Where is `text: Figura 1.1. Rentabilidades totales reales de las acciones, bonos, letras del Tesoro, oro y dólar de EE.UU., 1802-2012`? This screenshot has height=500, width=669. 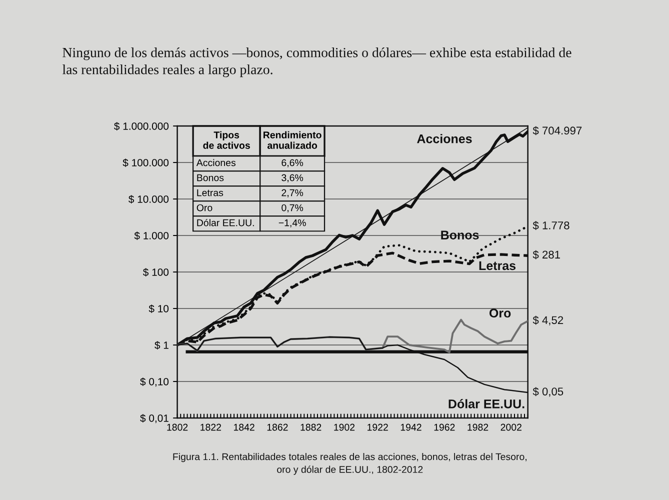
text: Figura 1.1. Rentabilidades totales reales de las acciones, bonos, letras del Tesoro, oro y dólar de EE.UU., 1802-2012 is located at coordinates (349, 464).